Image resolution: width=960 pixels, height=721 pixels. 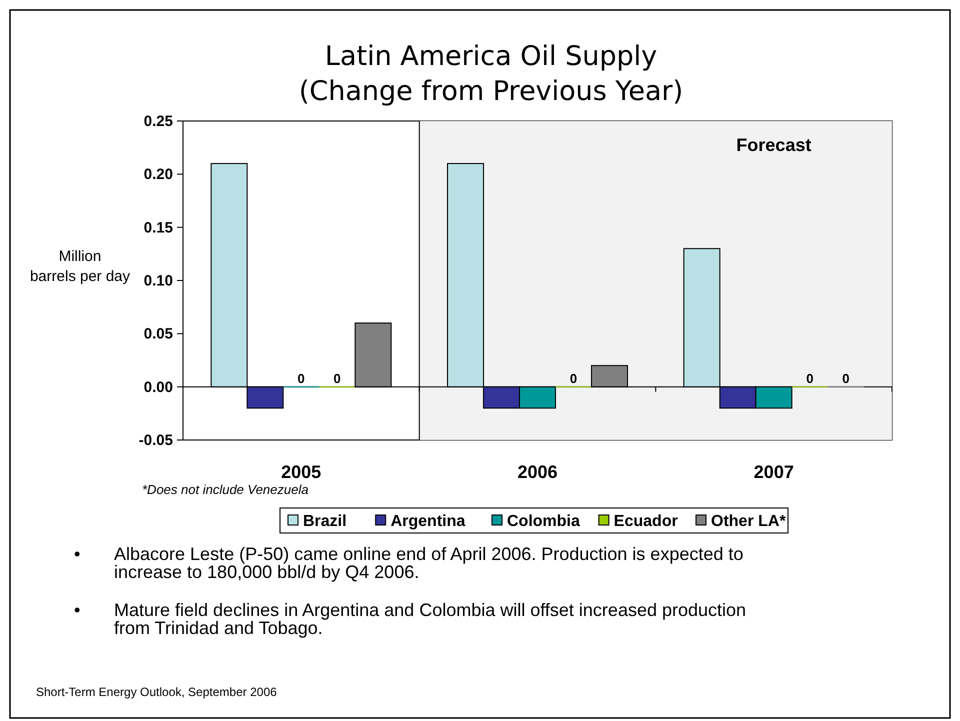 I want to click on y-tick-label: 0.10, so click(x=158, y=281).